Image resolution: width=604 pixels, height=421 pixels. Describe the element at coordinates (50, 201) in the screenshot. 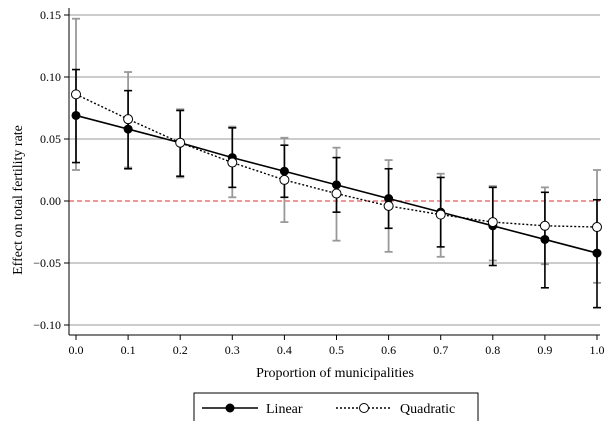

I see `y-tick-label: 0.00` at that location.